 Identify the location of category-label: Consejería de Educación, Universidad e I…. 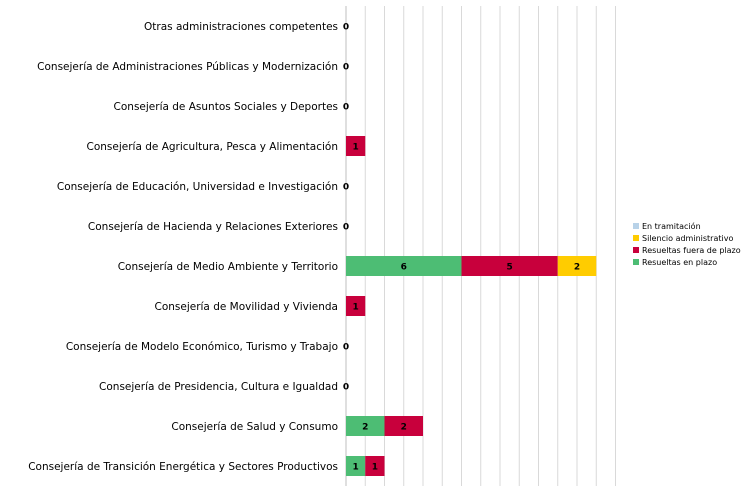
(197, 187).